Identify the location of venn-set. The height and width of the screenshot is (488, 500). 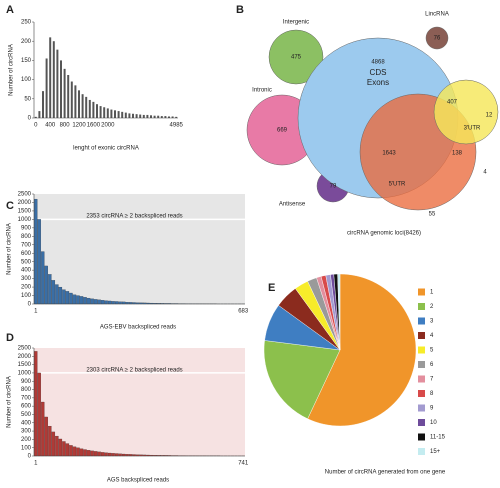
(437, 38).